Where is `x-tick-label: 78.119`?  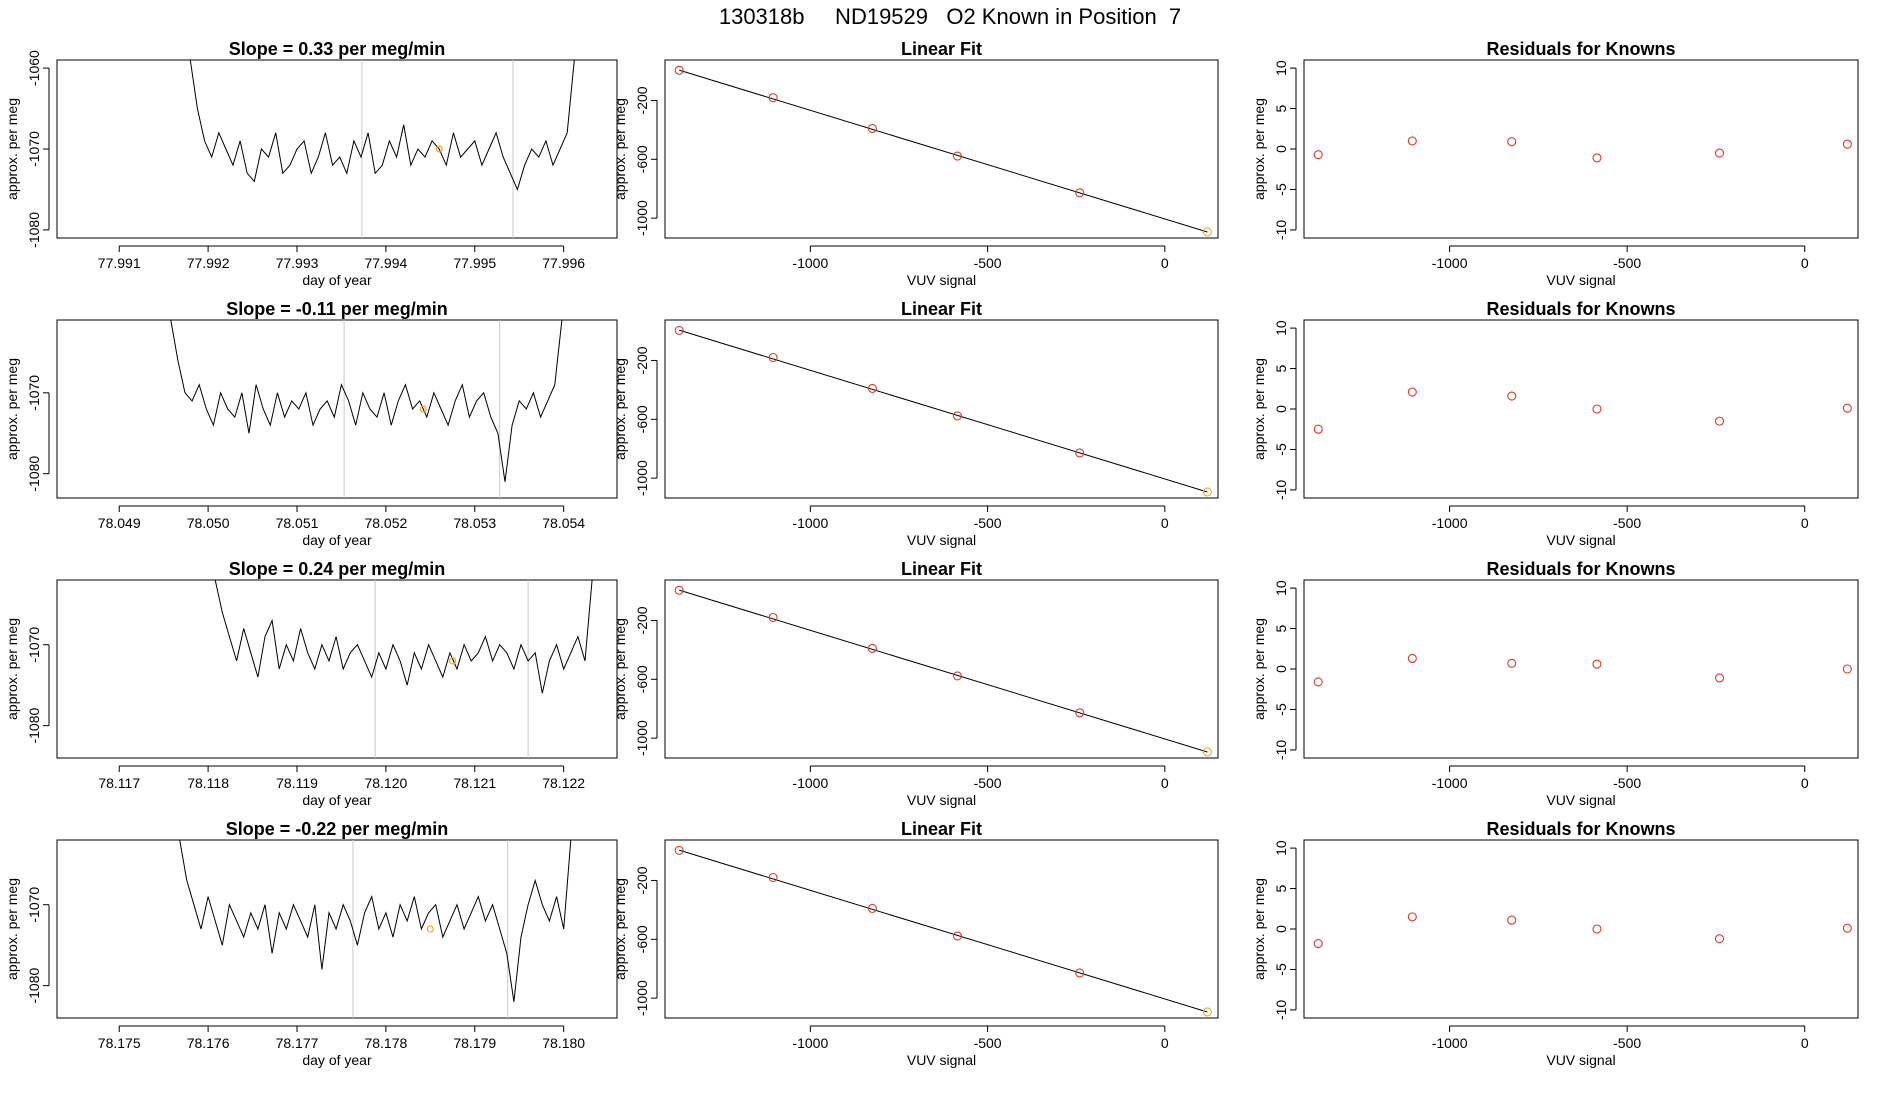 x-tick-label: 78.119 is located at coordinates (297, 783).